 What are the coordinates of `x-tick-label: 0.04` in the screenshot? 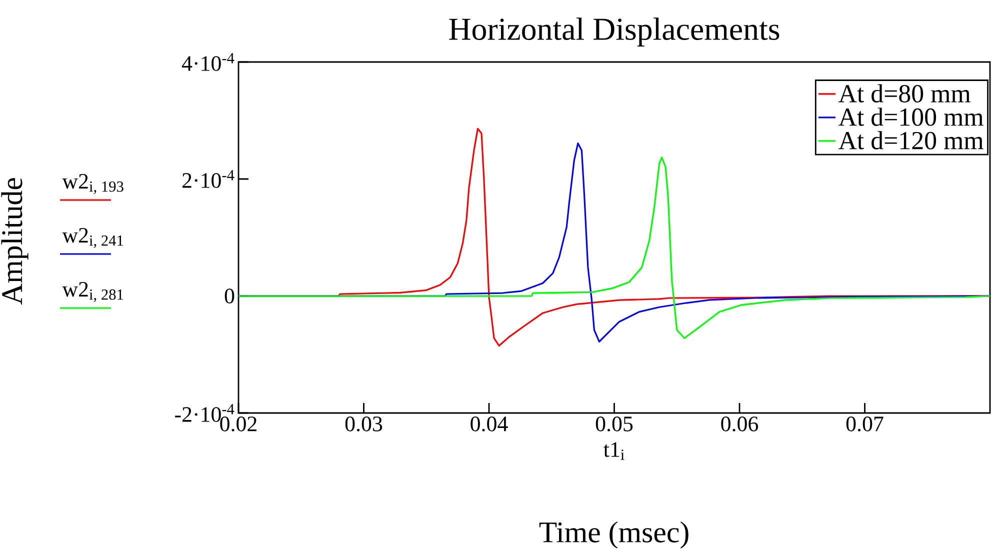 It's located at (489, 424).